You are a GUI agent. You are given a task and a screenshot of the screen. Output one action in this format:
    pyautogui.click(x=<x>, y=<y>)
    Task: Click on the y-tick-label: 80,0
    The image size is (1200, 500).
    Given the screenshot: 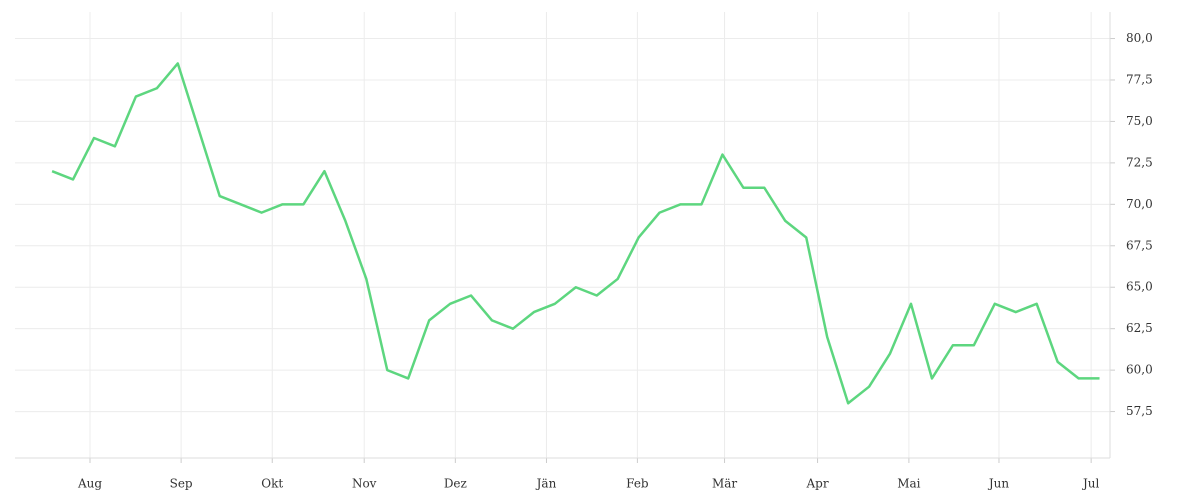 What is the action you would take?
    pyautogui.click(x=1139, y=38)
    